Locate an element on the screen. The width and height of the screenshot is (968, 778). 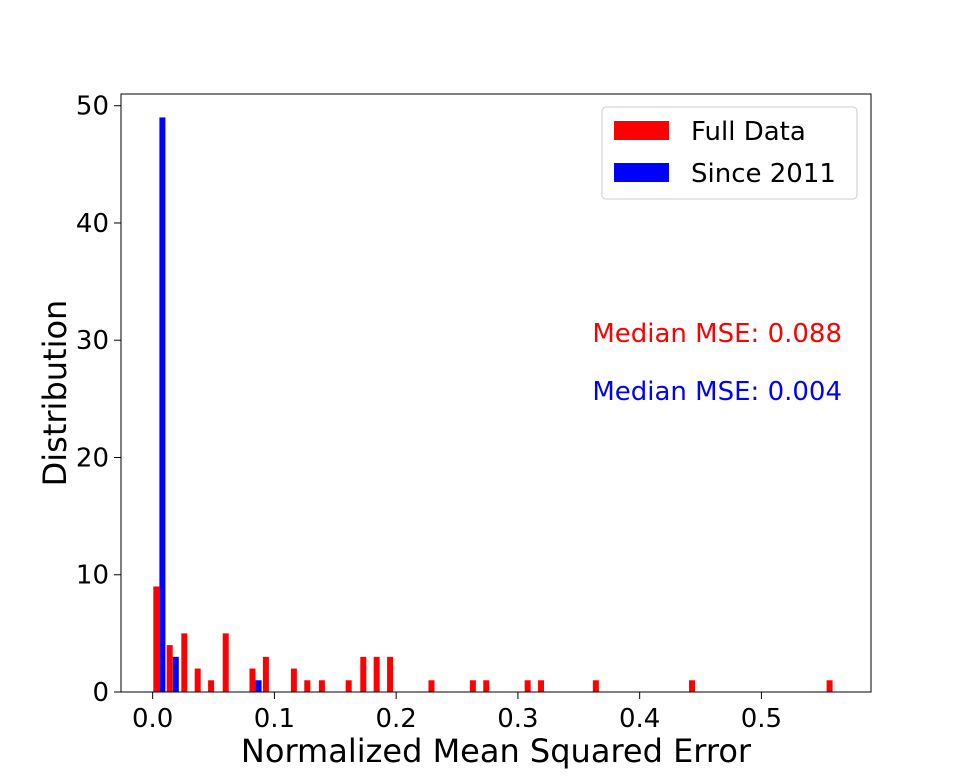
y-tick-label: 20 is located at coordinates (92, 458).